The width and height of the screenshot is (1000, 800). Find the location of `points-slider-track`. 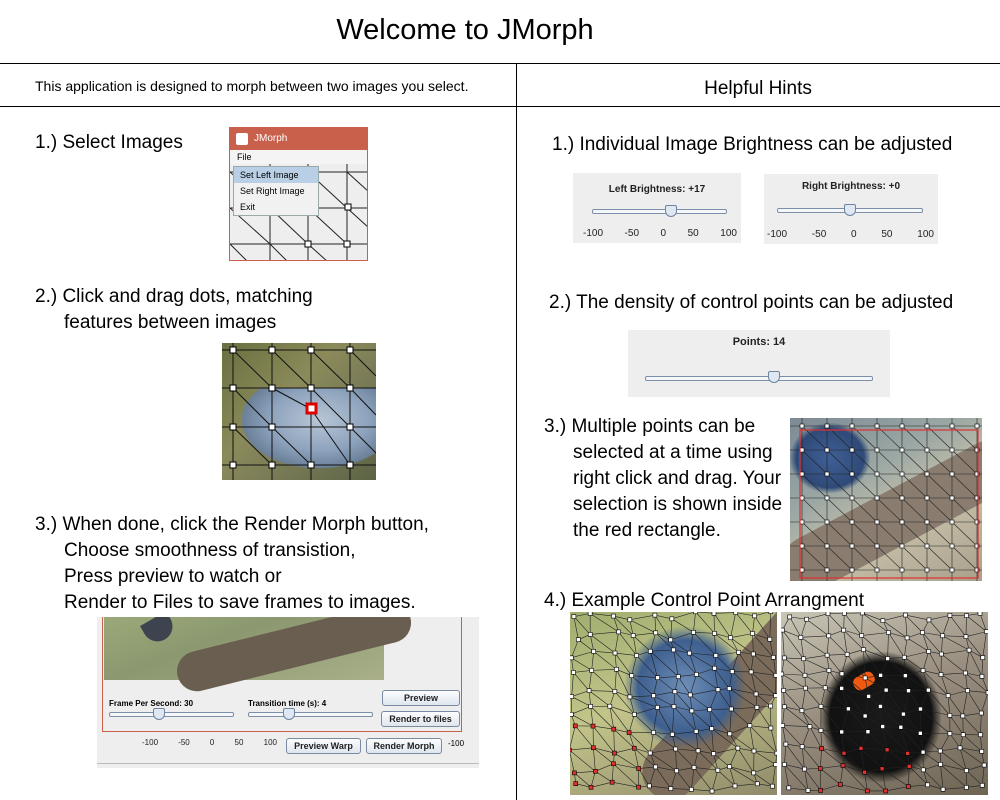

points-slider-track is located at coordinates (759, 378).